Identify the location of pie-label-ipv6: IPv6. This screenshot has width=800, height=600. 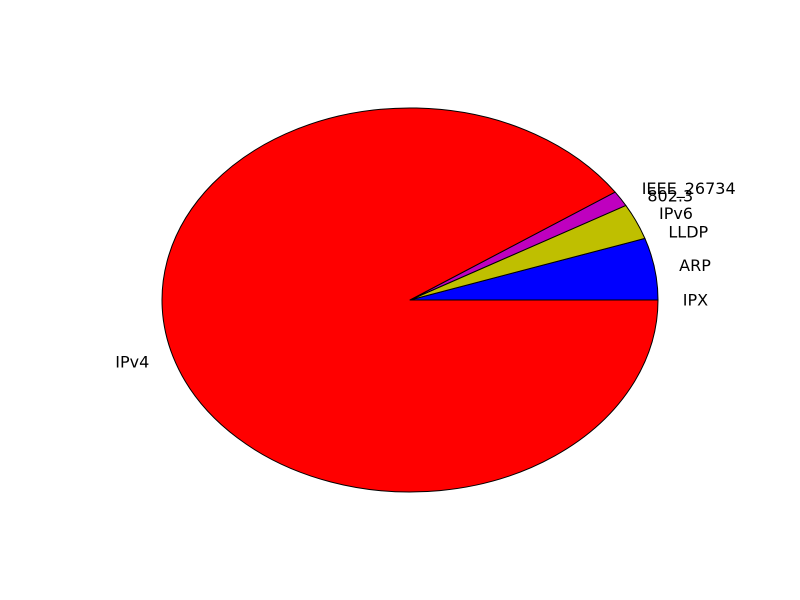
(676, 213).